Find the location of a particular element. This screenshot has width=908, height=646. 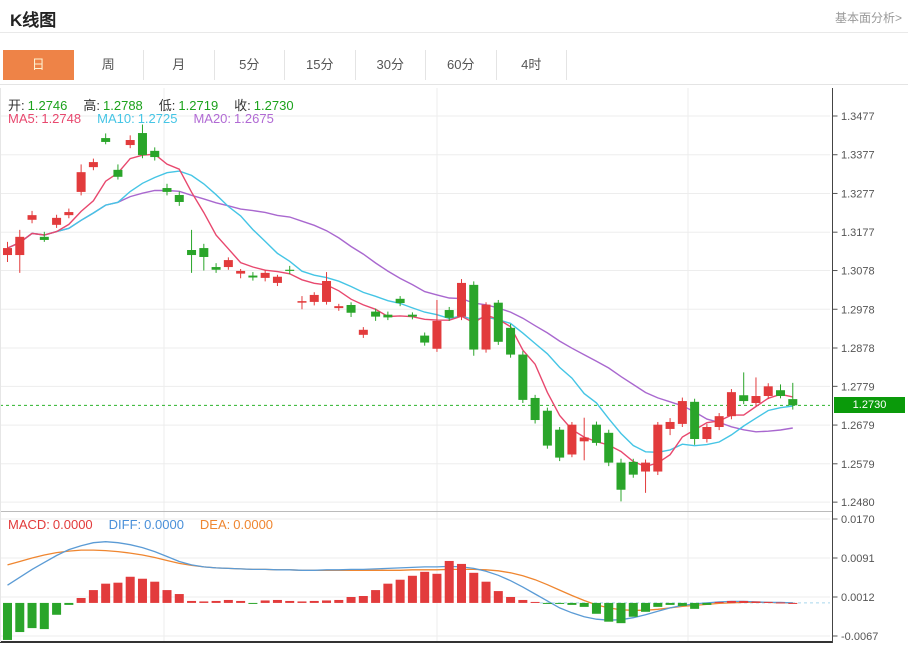

svg-text: 1.2480 is located at coordinates (858, 503).